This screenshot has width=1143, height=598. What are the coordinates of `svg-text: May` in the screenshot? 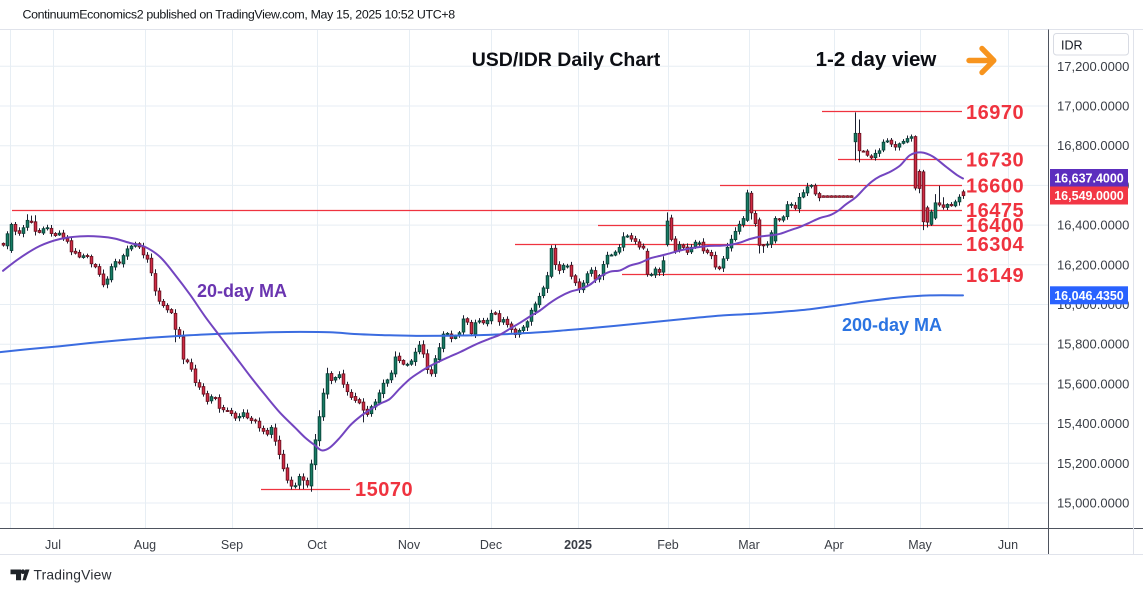 It's located at (920, 545).